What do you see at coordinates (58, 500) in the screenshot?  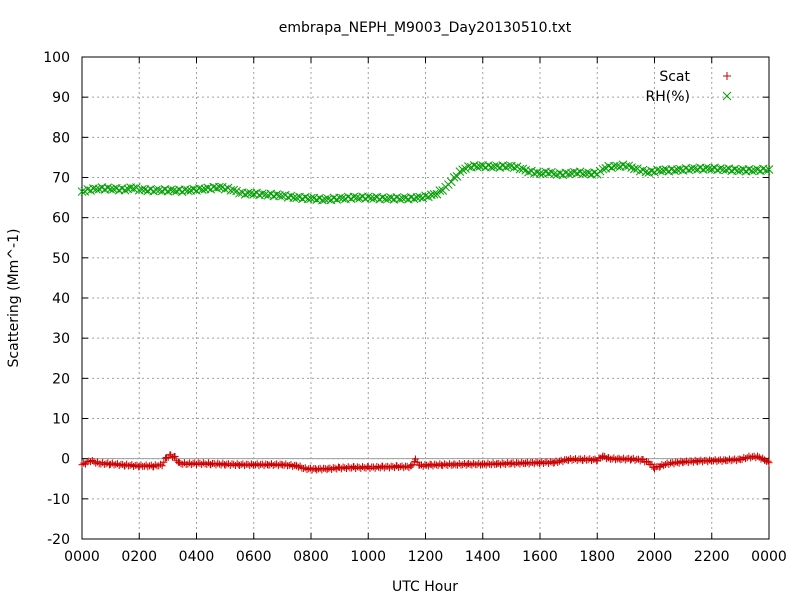 I see `y-tick-label: -10` at bounding box center [58, 500].